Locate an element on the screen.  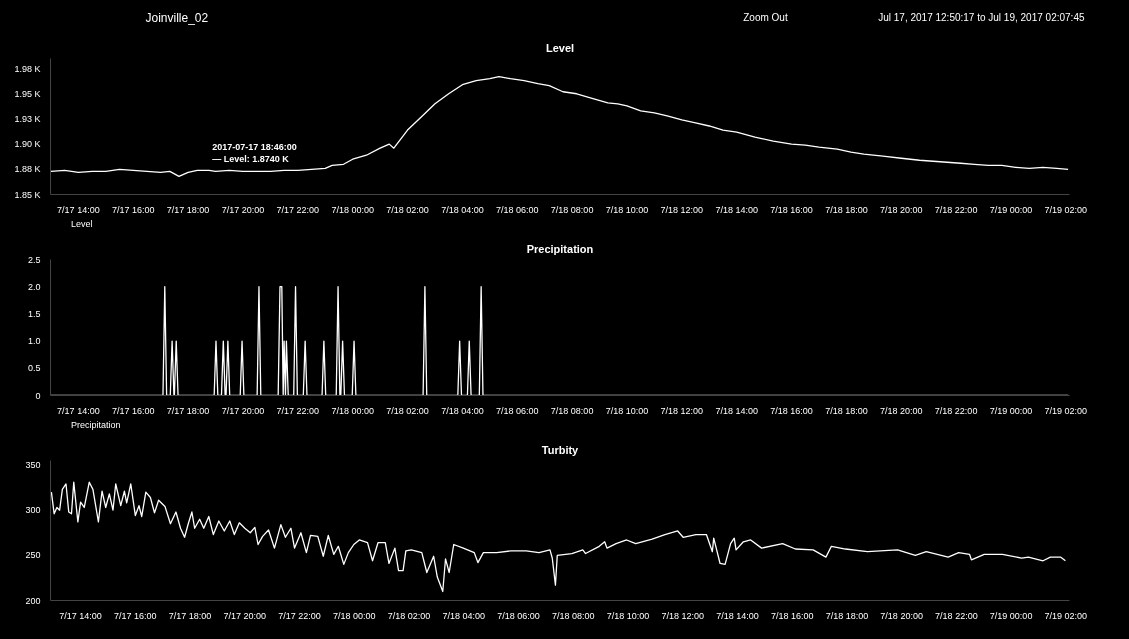
text: Jul 17, 2017 12:50:17 to Jul 19, 2017 02:07:45 is located at coordinates (981, 17).